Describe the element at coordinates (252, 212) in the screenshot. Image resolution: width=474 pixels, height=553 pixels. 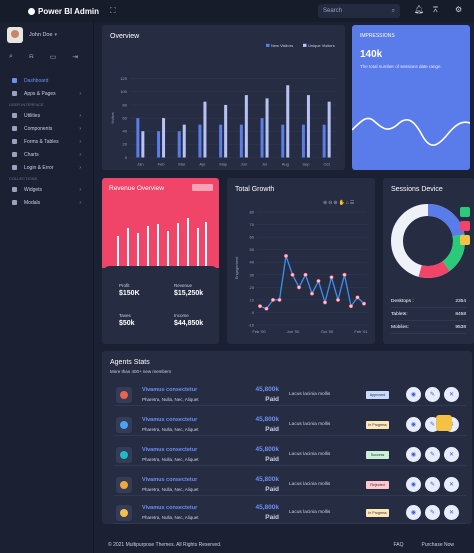
I see `y-tick-label: 80` at that location.